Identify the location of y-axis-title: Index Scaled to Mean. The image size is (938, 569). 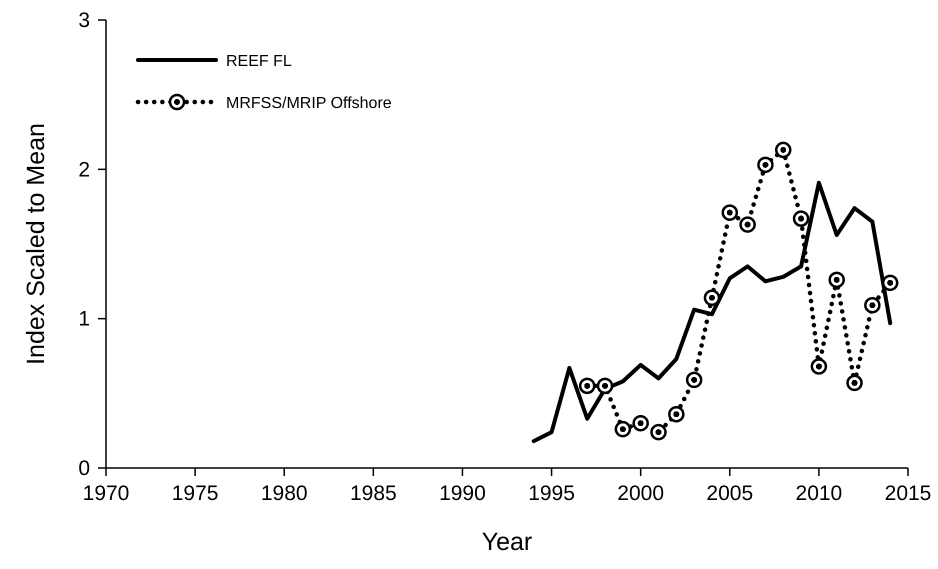
(36, 244).